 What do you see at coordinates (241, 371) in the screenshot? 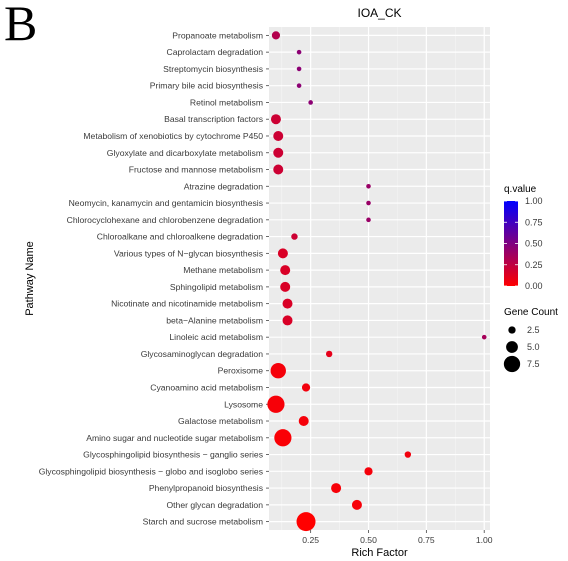
I see `pathway-label: Peroxisome` at bounding box center [241, 371].